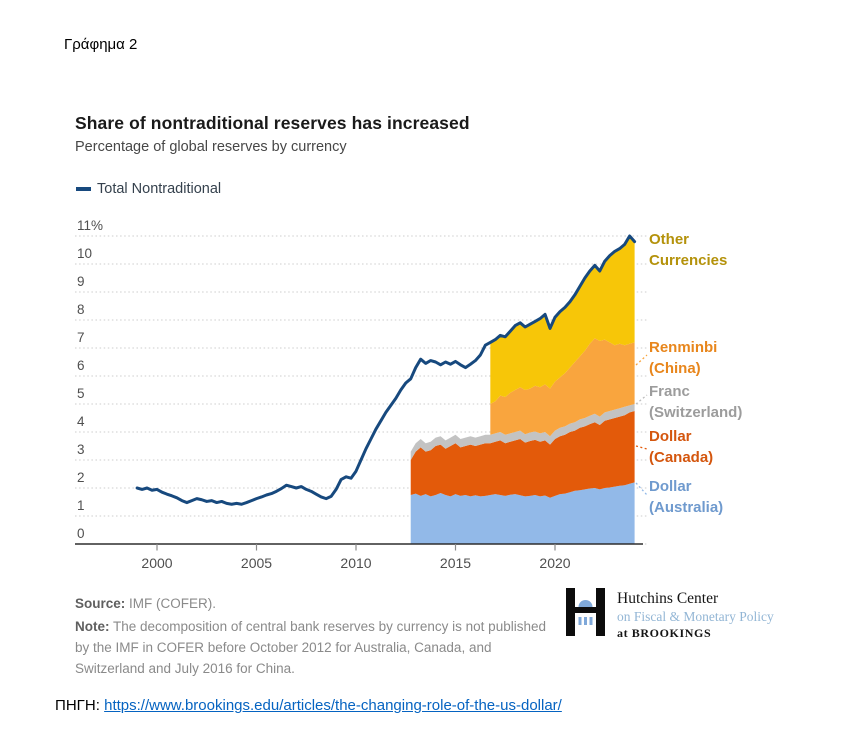 Image resolution: width=856 pixels, height=741 pixels. What do you see at coordinates (81, 309) in the screenshot?
I see `y-axis-tick-label: 8` at bounding box center [81, 309].